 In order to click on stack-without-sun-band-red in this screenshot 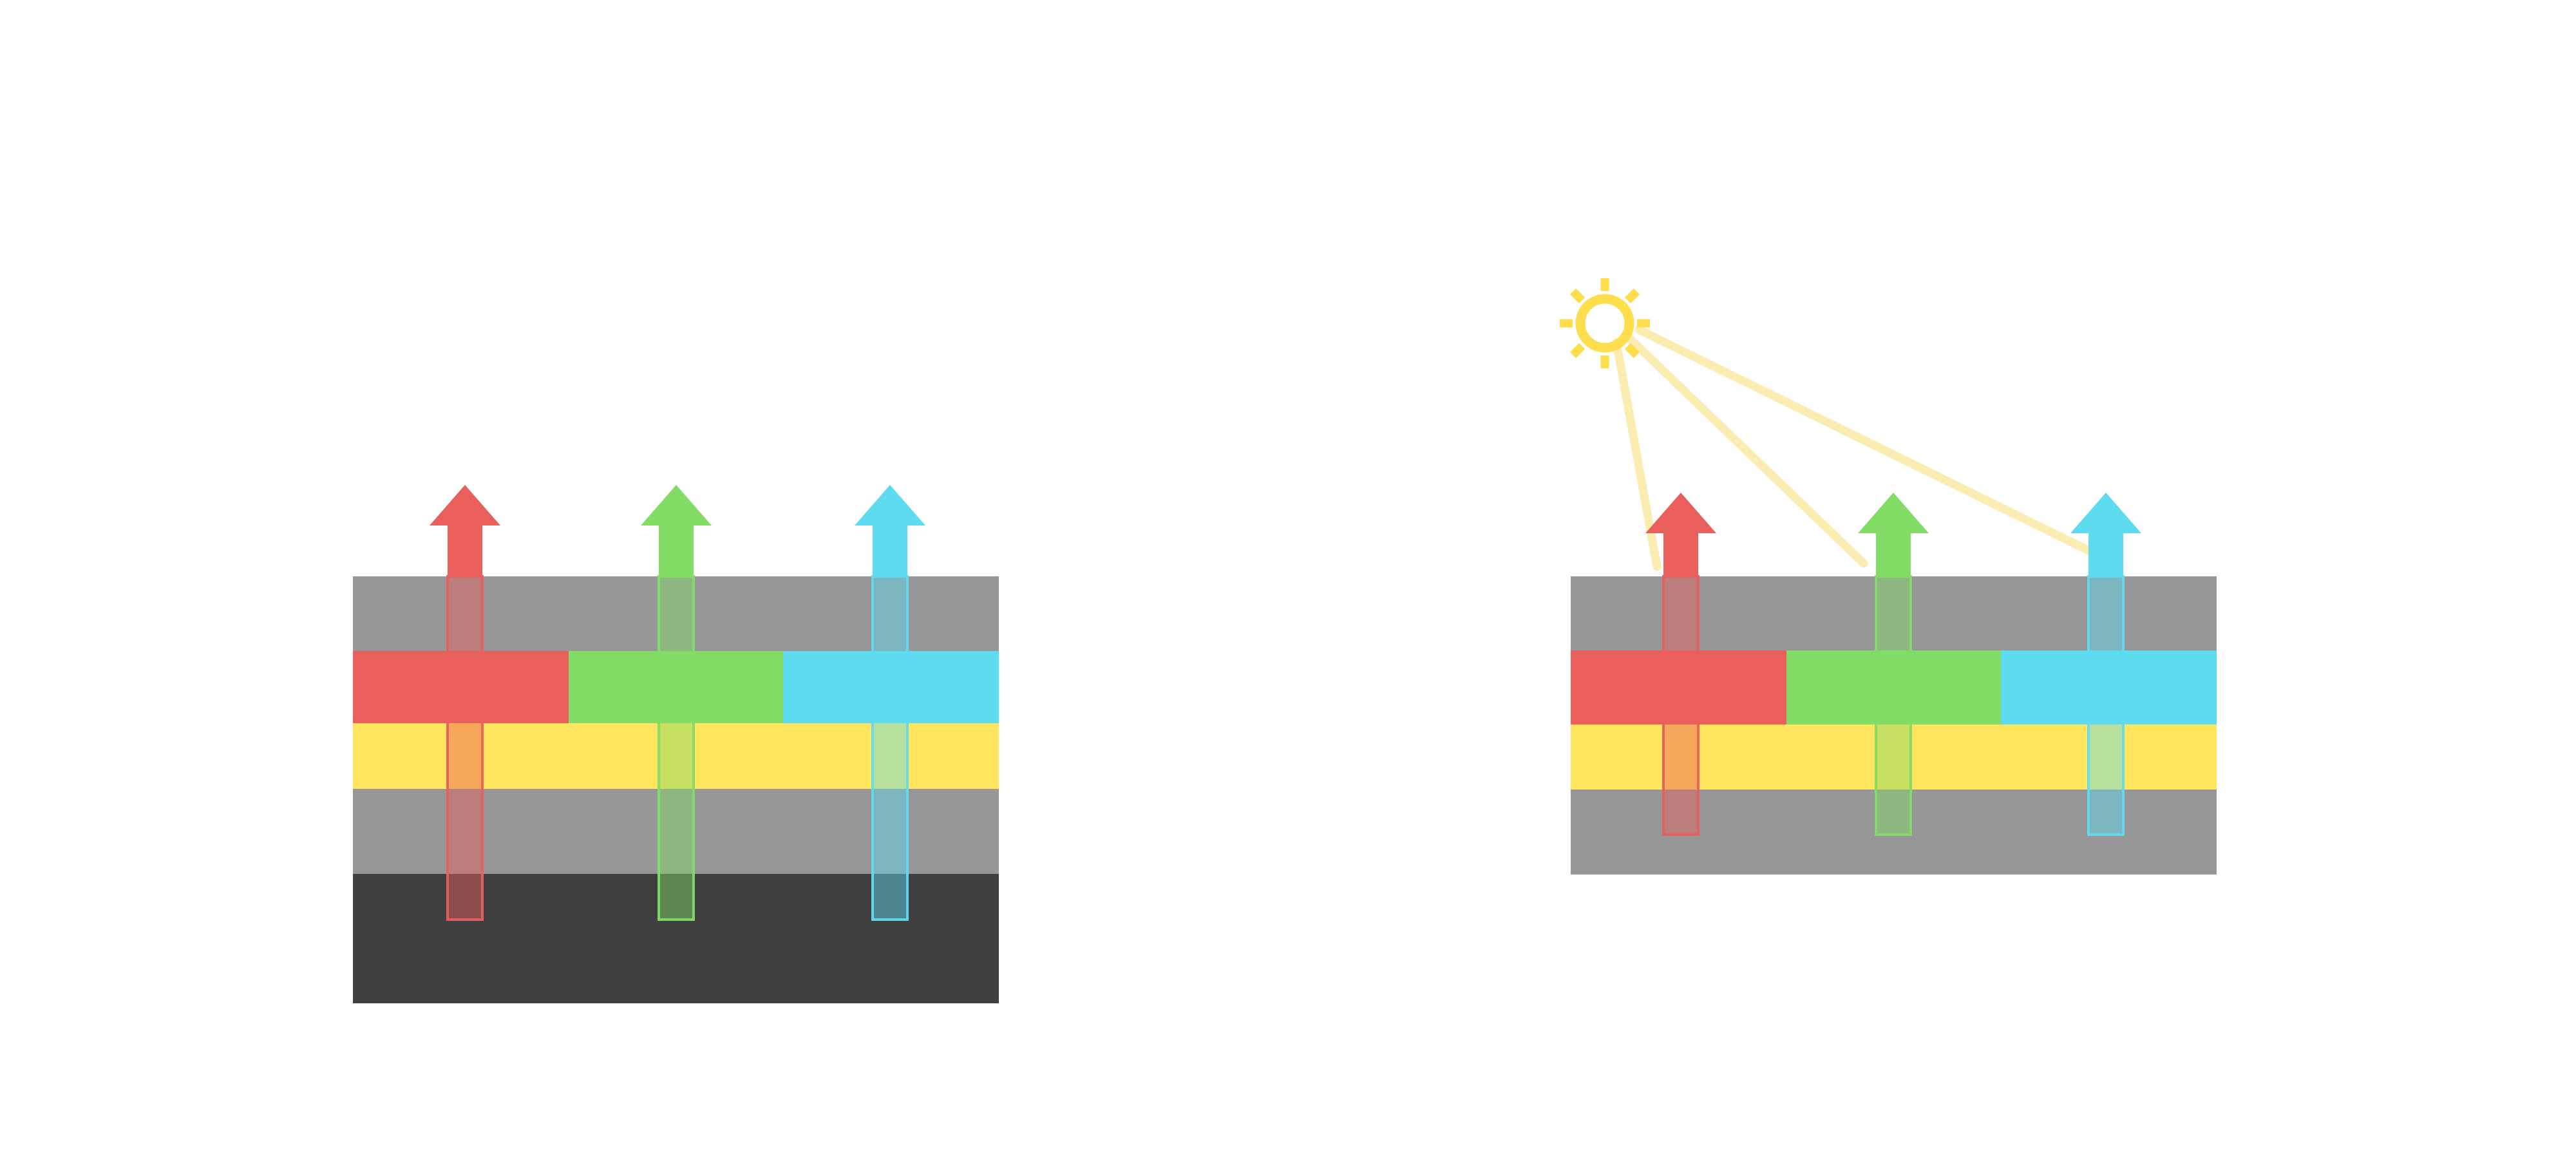, I will do `click(461, 687)`.